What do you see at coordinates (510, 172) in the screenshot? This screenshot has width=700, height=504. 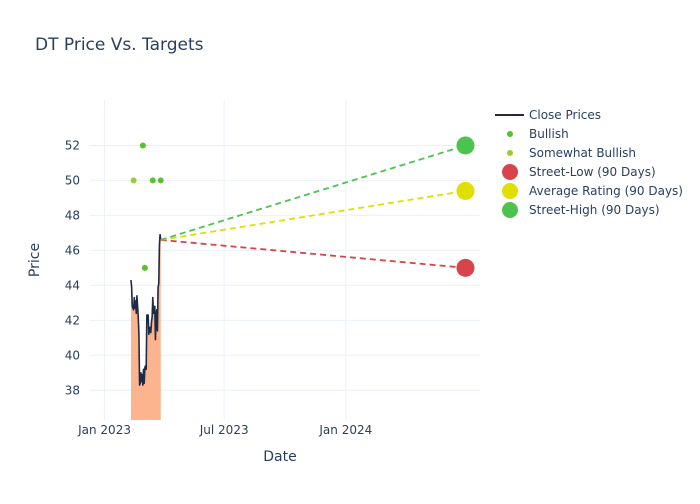 I see `legend-swatch-street-low` at bounding box center [510, 172].